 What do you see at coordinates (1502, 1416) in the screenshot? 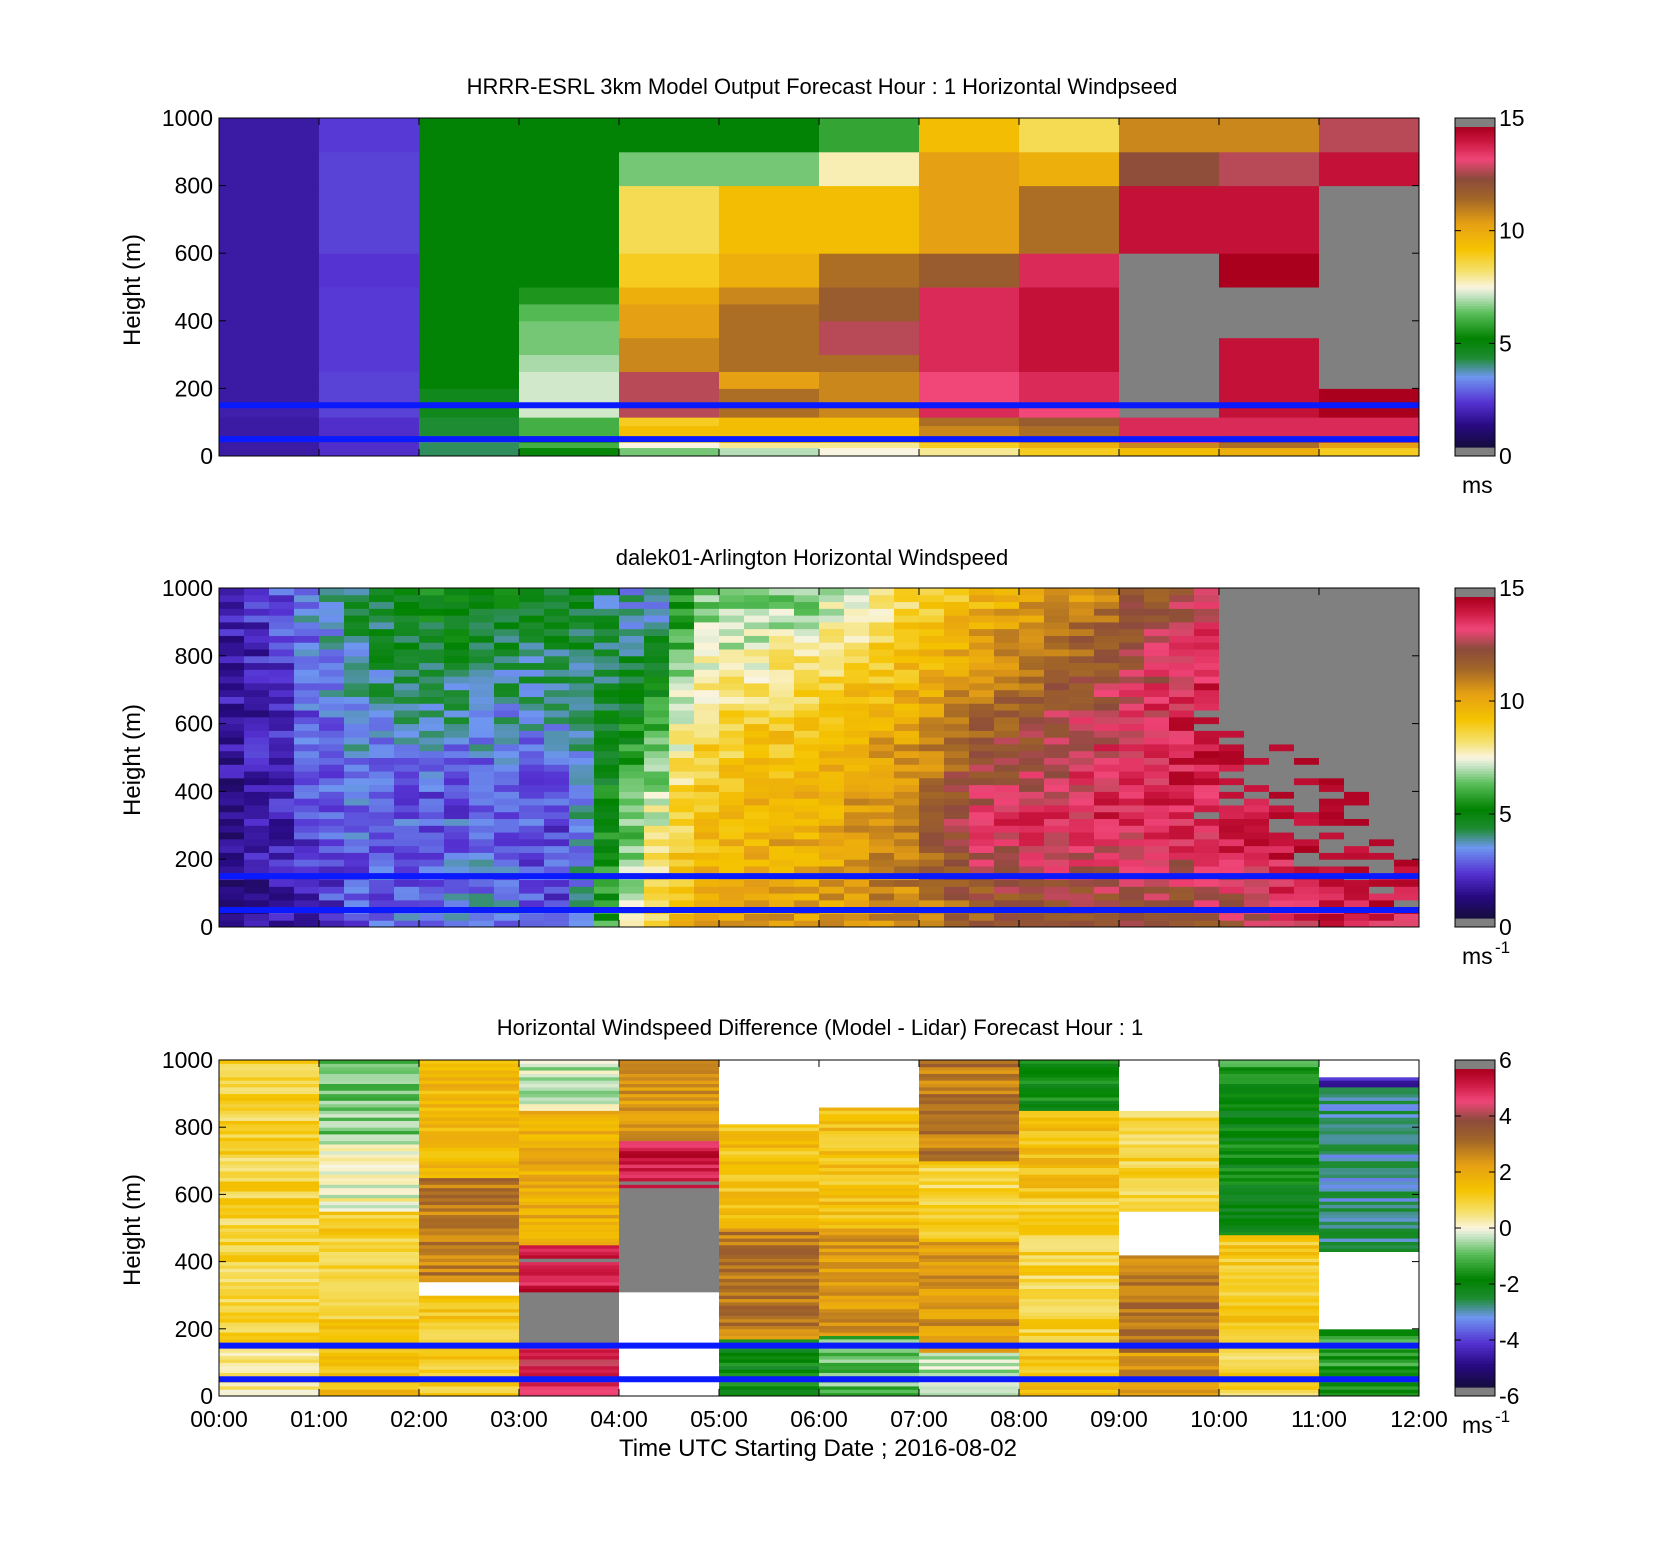
I see `colorbar-unit-exponent: -1` at bounding box center [1502, 1416].